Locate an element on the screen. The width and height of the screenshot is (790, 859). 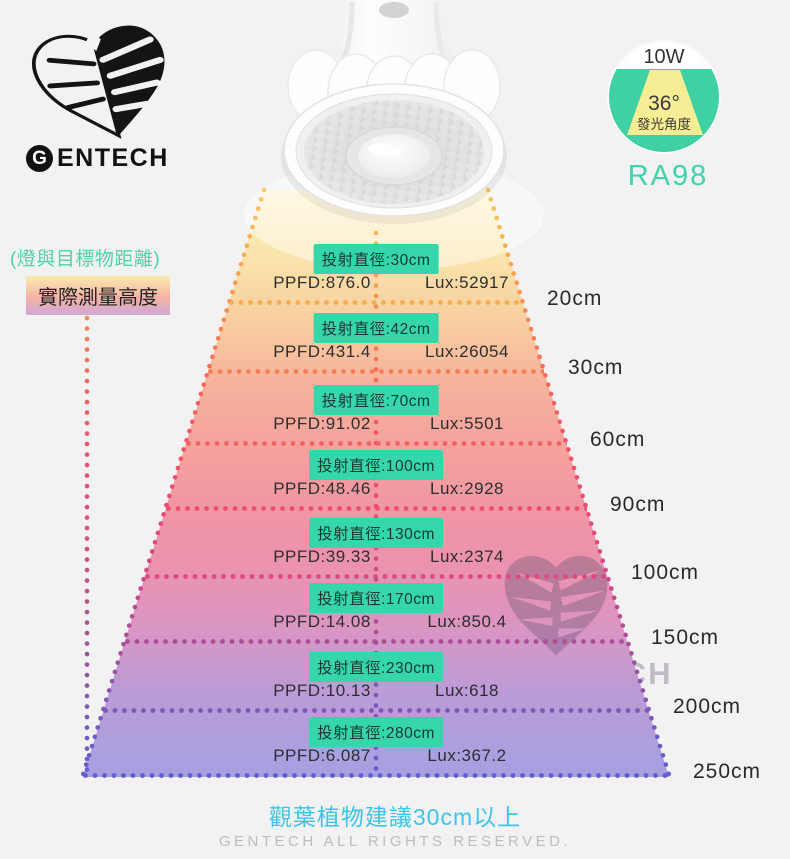
projection-diameter-badge: 投射直徑:70cm is located at coordinates (376, 400).